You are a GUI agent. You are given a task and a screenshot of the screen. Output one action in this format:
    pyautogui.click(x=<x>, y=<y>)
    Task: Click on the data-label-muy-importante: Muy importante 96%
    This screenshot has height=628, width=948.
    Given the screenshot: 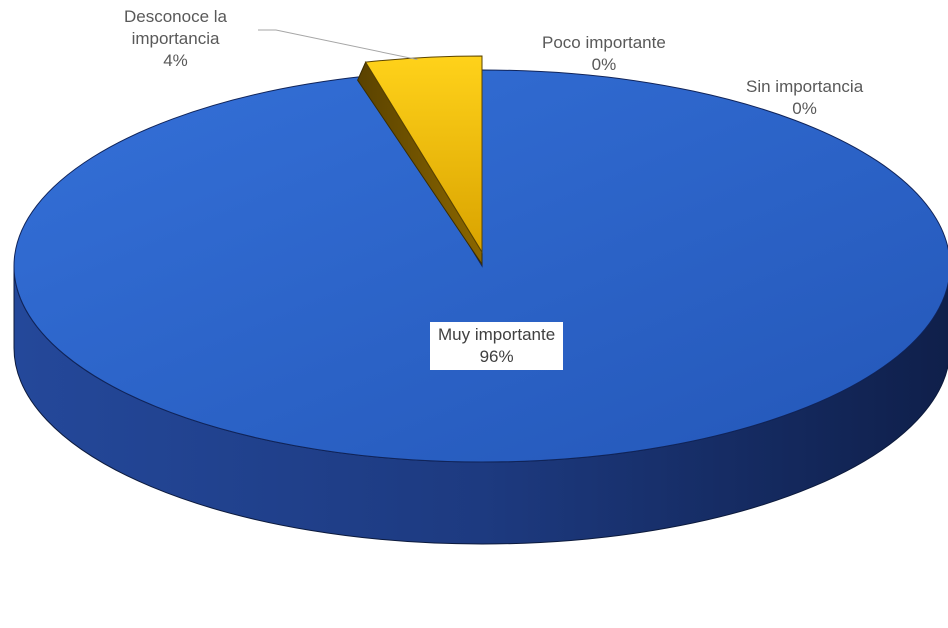 What is the action you would take?
    pyautogui.click(x=497, y=346)
    